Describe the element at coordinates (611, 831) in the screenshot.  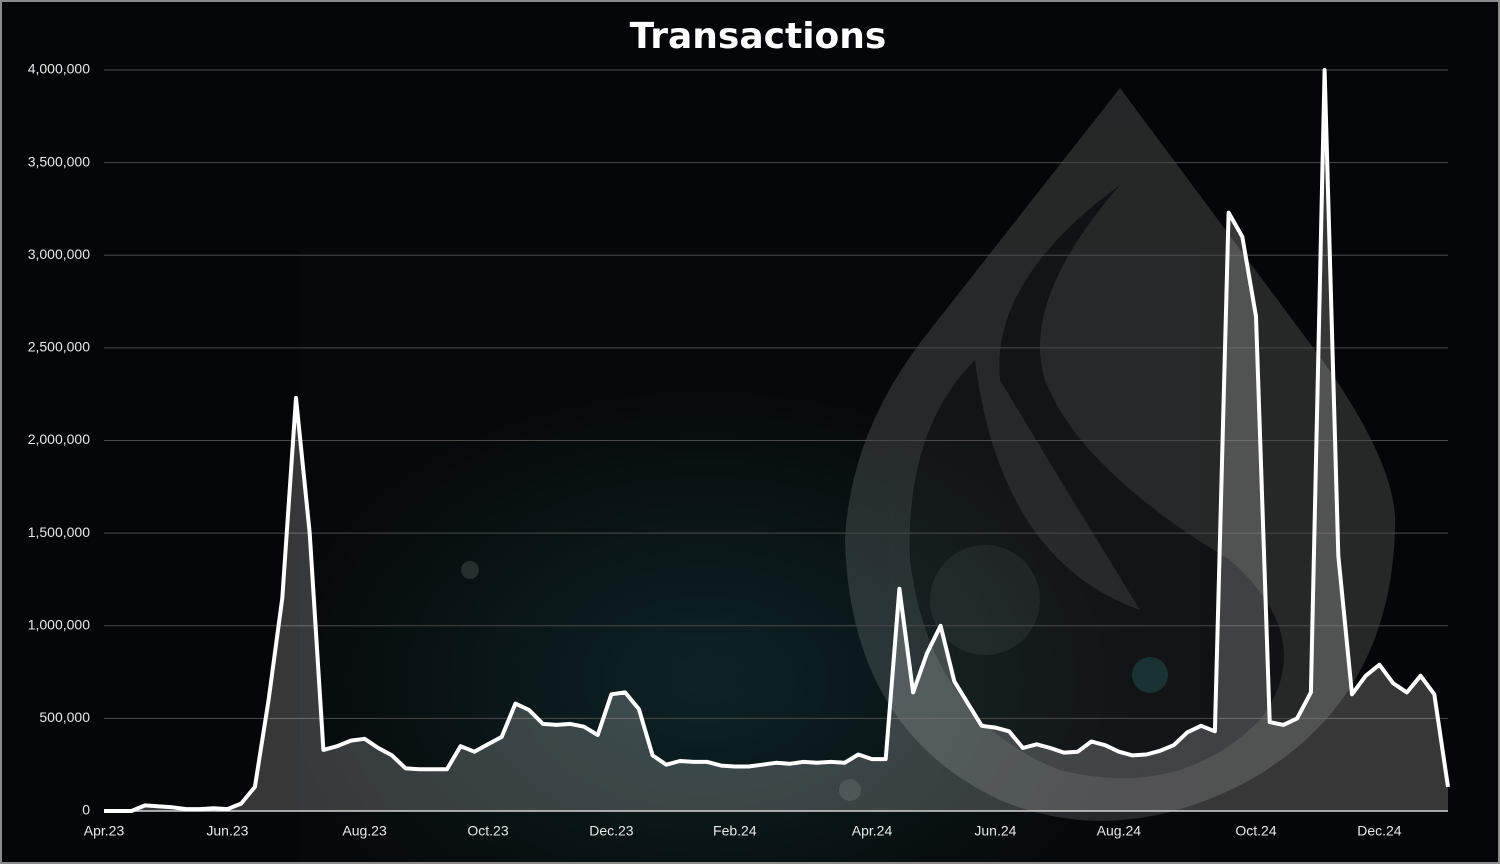
I see `x-tick-label: Dec.23` at that location.